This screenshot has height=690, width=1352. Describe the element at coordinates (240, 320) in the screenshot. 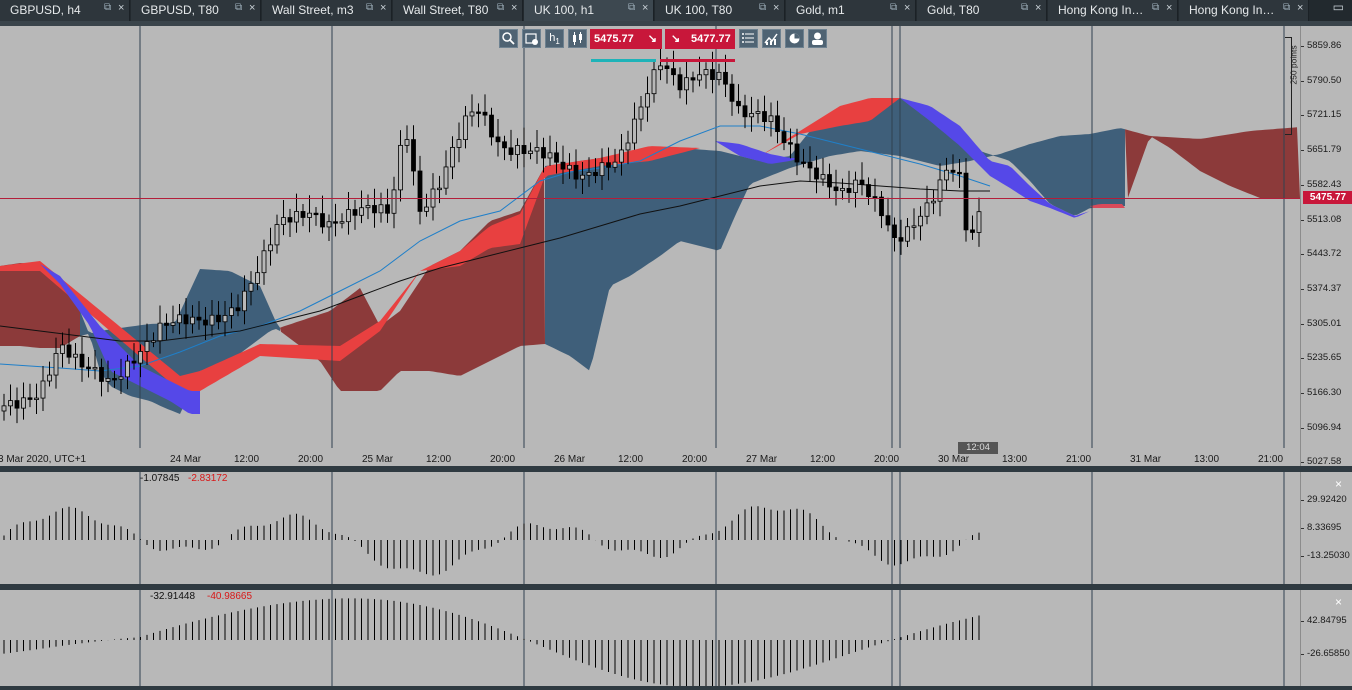

I see `cloud-bull-segment` at that location.